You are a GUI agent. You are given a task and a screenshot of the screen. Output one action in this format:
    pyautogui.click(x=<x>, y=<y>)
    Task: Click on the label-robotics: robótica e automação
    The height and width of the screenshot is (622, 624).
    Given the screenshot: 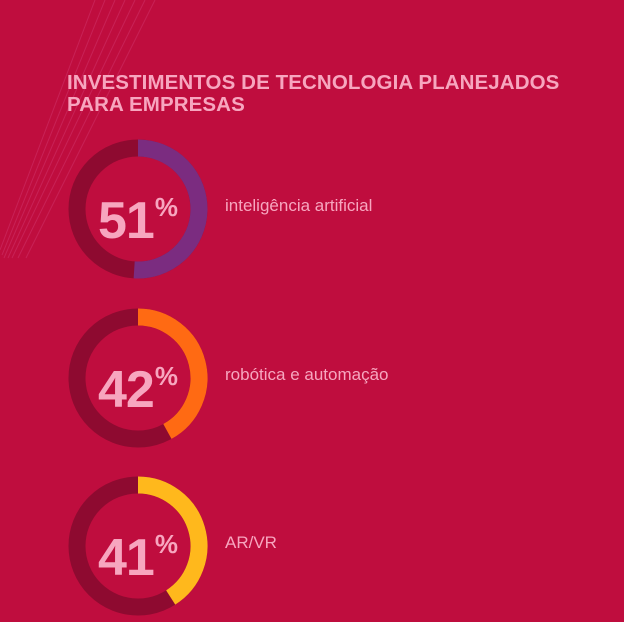 What is the action you would take?
    pyautogui.click(x=307, y=374)
    